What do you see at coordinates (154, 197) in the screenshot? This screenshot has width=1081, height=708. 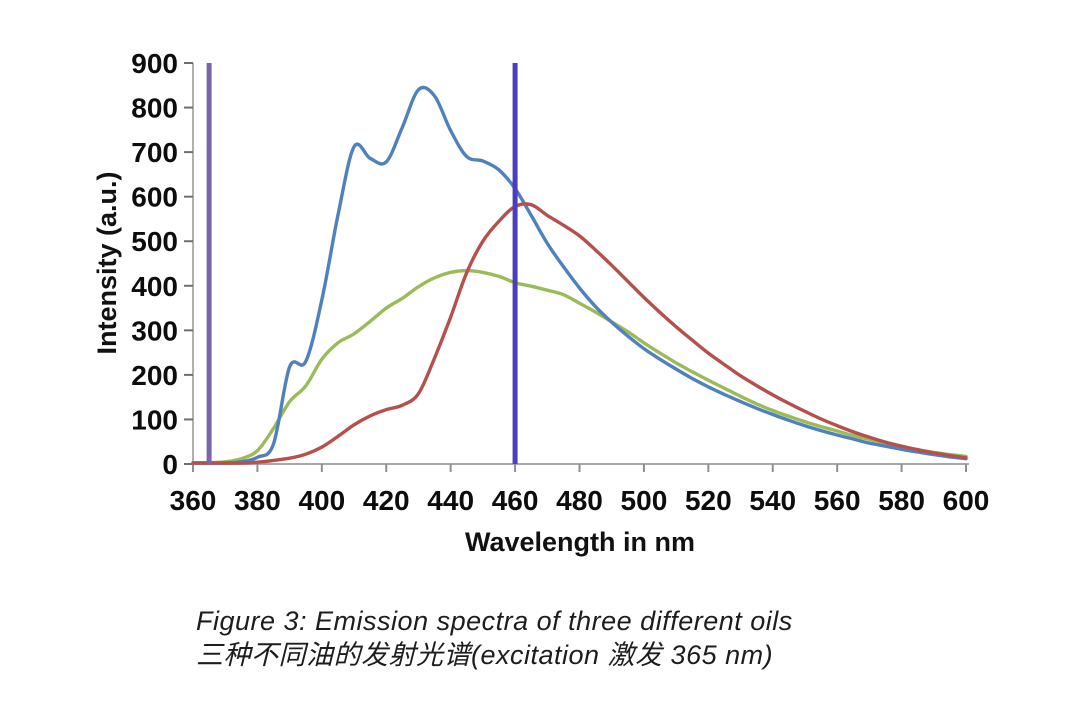 I see `y-tick-label: 600` at bounding box center [154, 197].